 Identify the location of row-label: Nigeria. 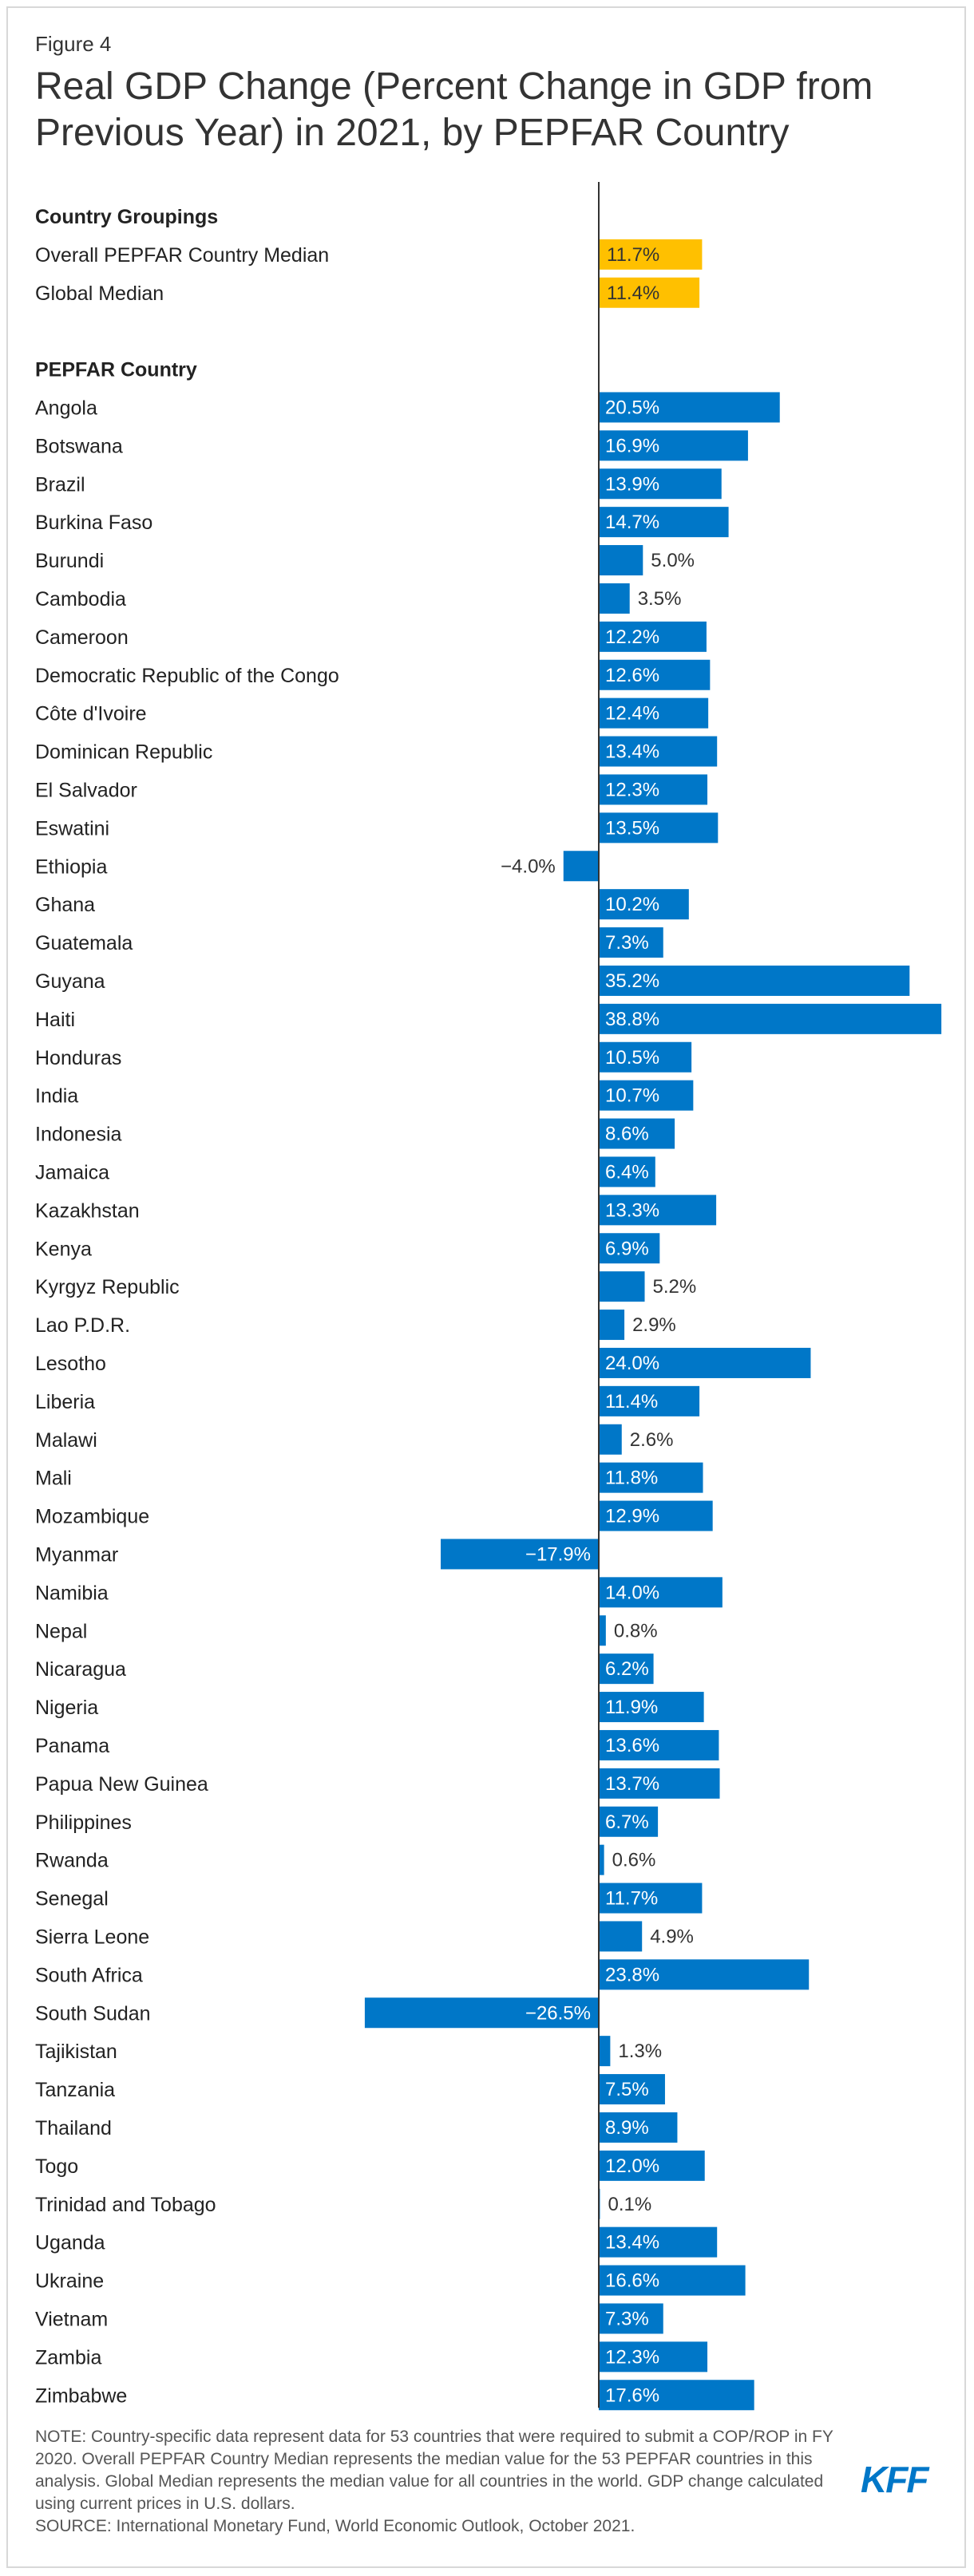
(66, 1708).